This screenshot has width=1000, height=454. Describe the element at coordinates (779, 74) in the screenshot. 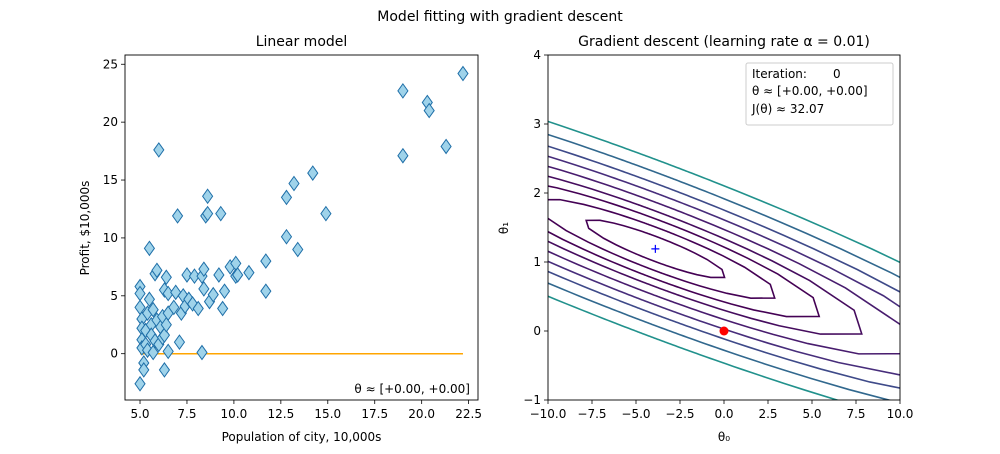

I see `info-iteration-label: Iteration:` at that location.